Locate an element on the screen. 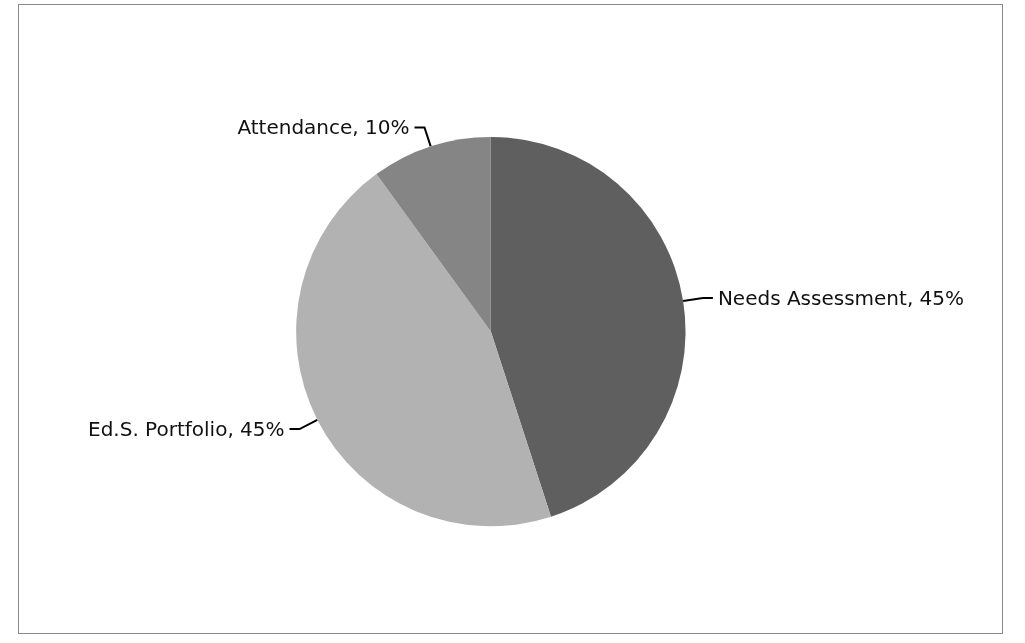  slice-label: Ed.S. Portfolio, 45% is located at coordinates (186, 429).